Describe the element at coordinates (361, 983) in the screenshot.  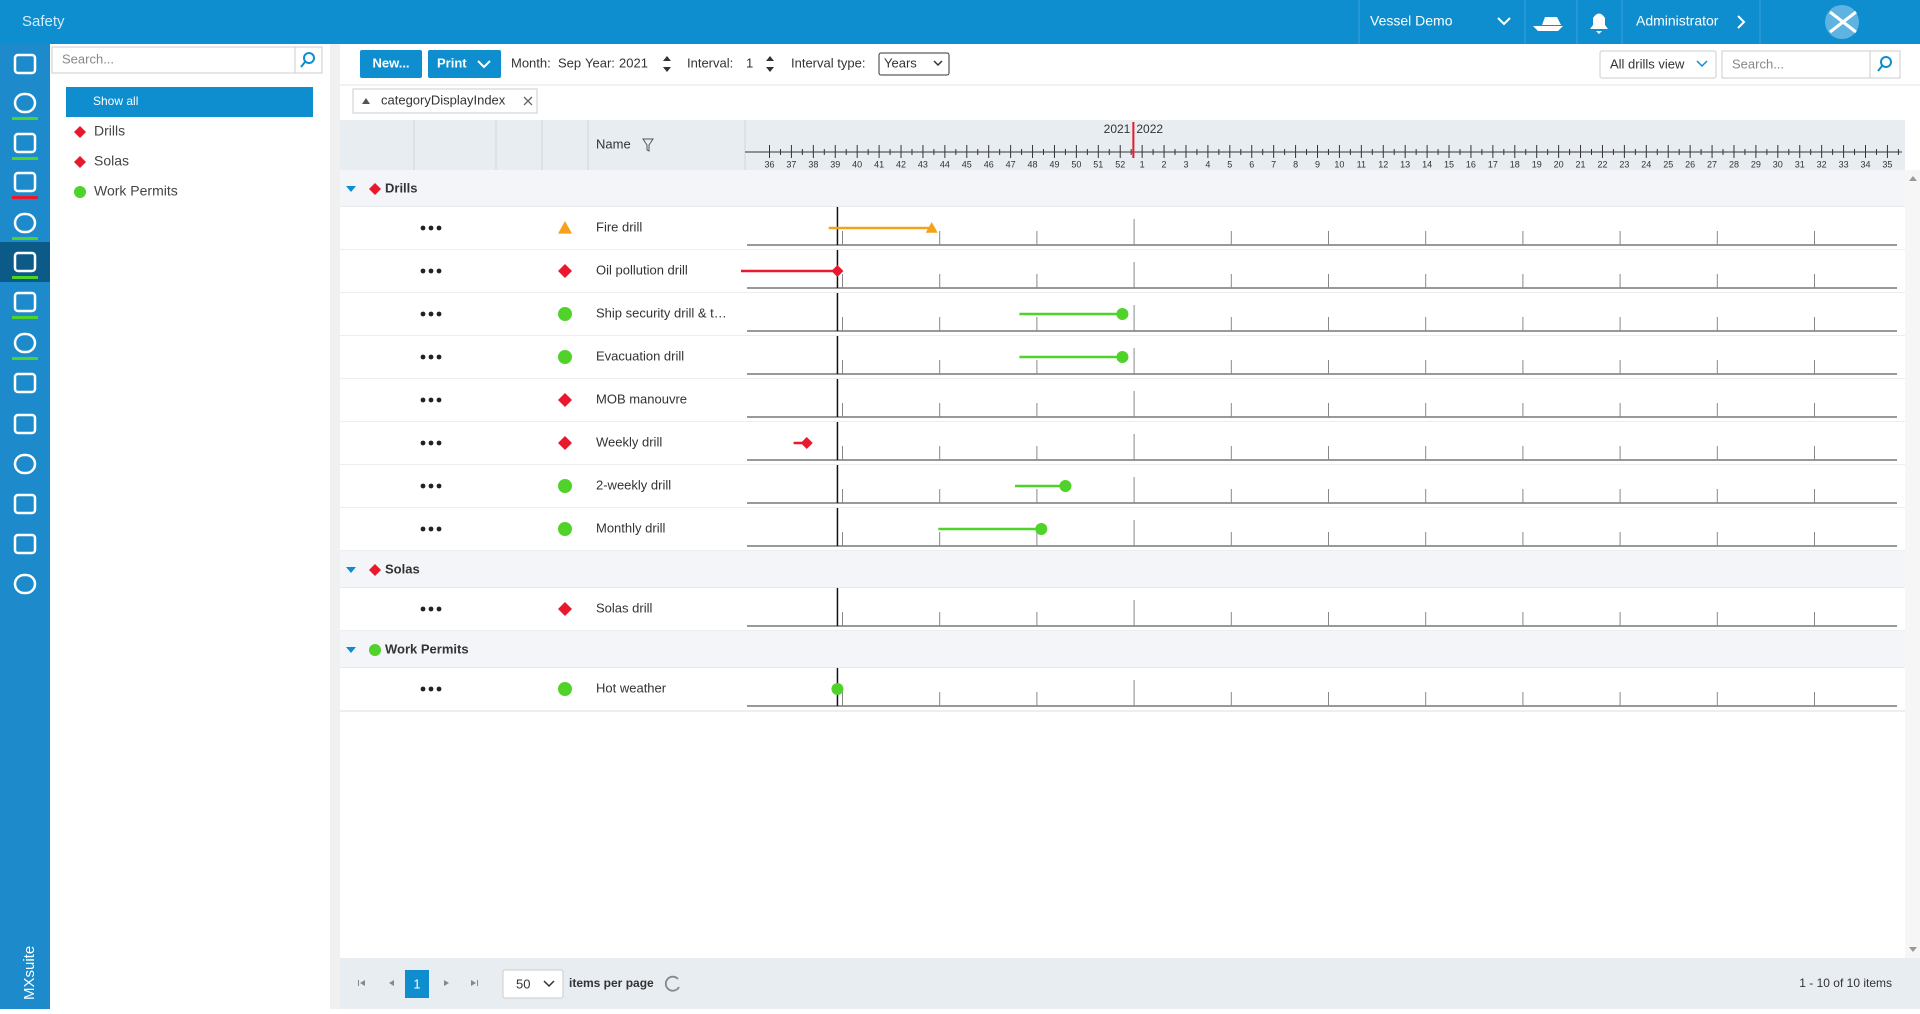
I see `first-page` at that location.